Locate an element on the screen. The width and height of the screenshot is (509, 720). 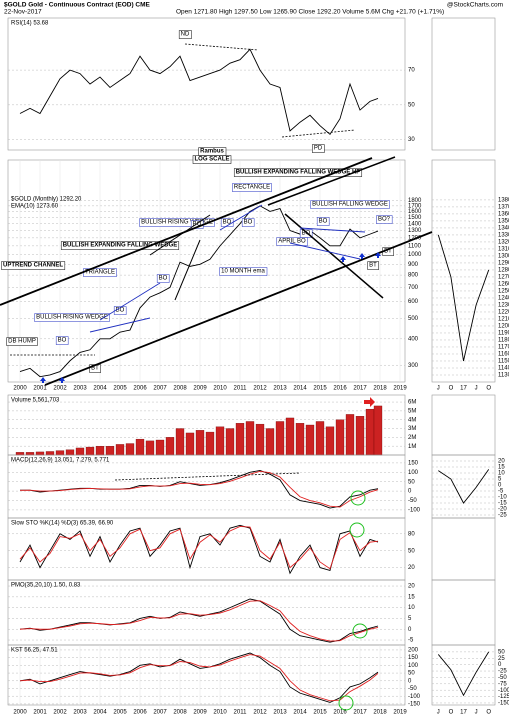
y-tick-label: 400 is located at coordinates (413, 339).